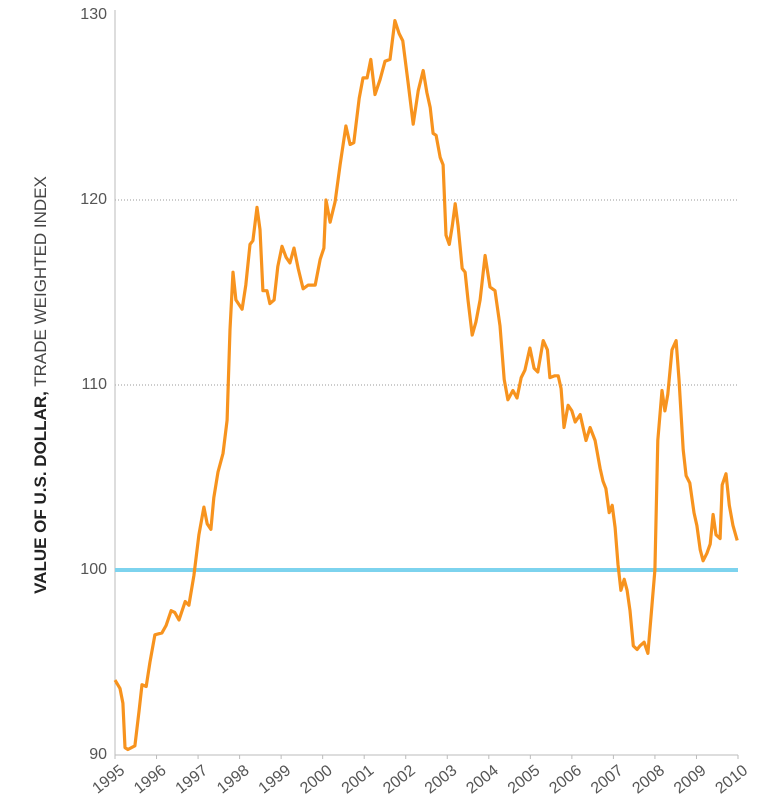 Image resolution: width=761 pixels, height=805 pixels. I want to click on x-tick-label: 1997, so click(192, 779).